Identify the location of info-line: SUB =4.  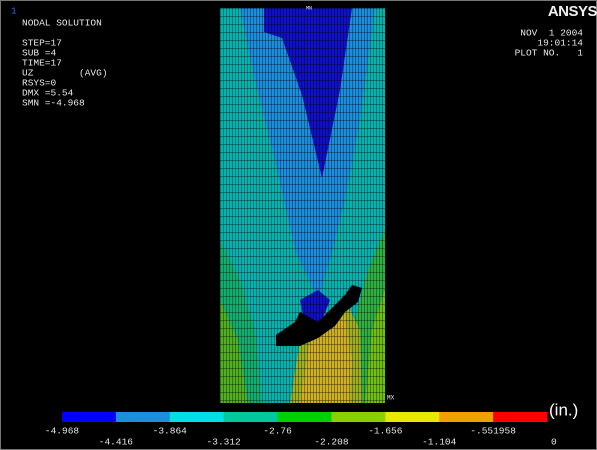
(39, 53).